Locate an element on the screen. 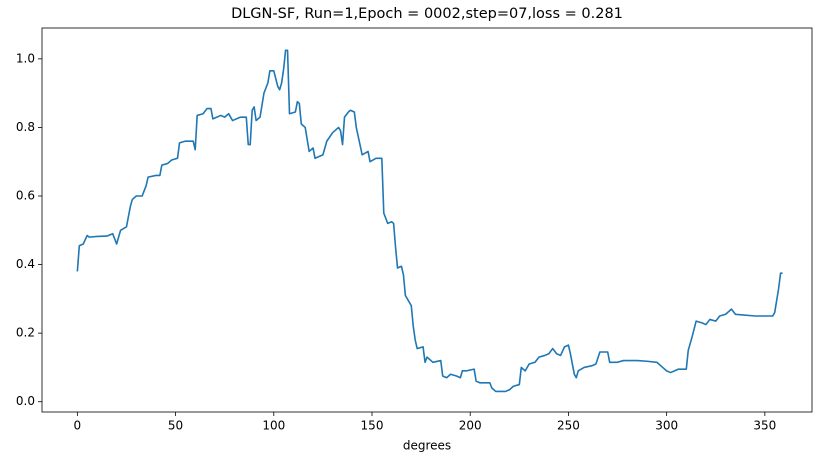  x-tick-label: 350 is located at coordinates (764, 426).